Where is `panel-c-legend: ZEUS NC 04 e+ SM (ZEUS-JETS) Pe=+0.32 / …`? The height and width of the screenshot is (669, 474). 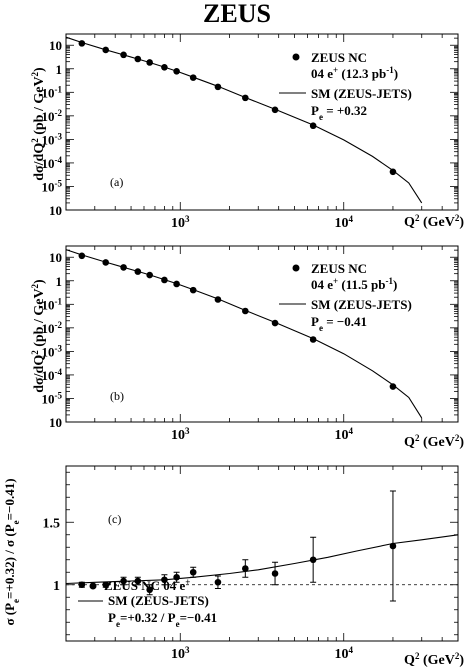 panel-c-legend: ZEUS NC 04 e+ SM (ZEUS-JETS) Pe=+0.32 / … is located at coordinates (147, 603).